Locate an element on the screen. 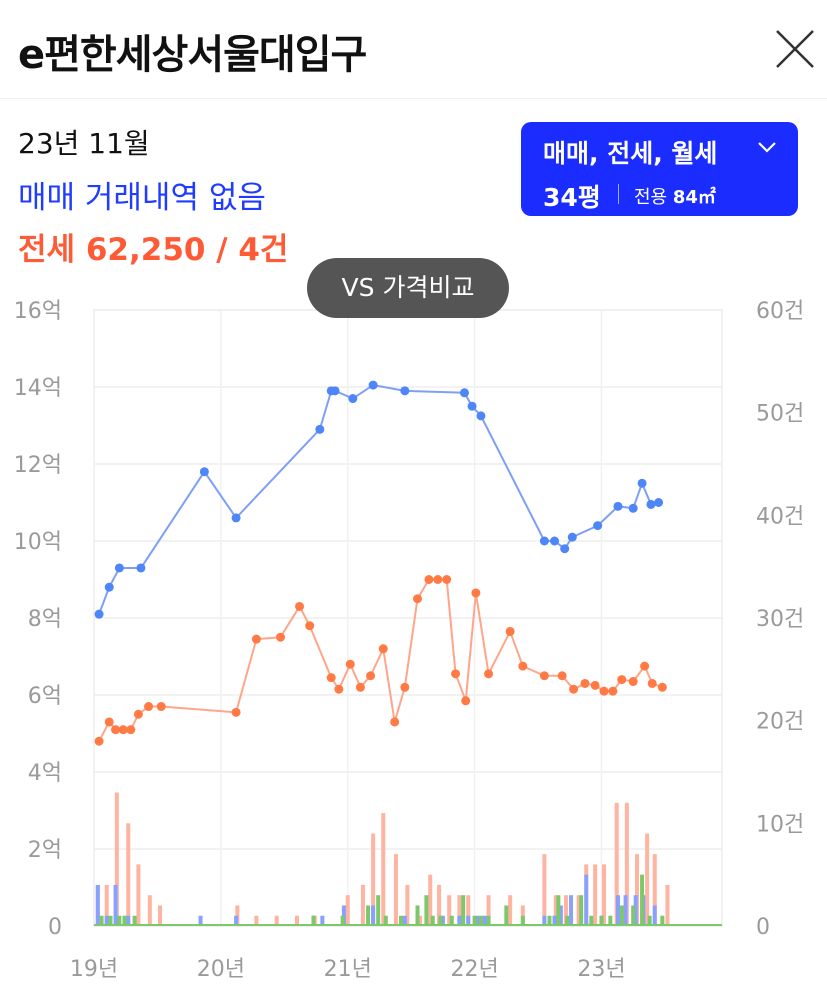  vs-compare-button: VS 가격비교 is located at coordinates (408, 288).